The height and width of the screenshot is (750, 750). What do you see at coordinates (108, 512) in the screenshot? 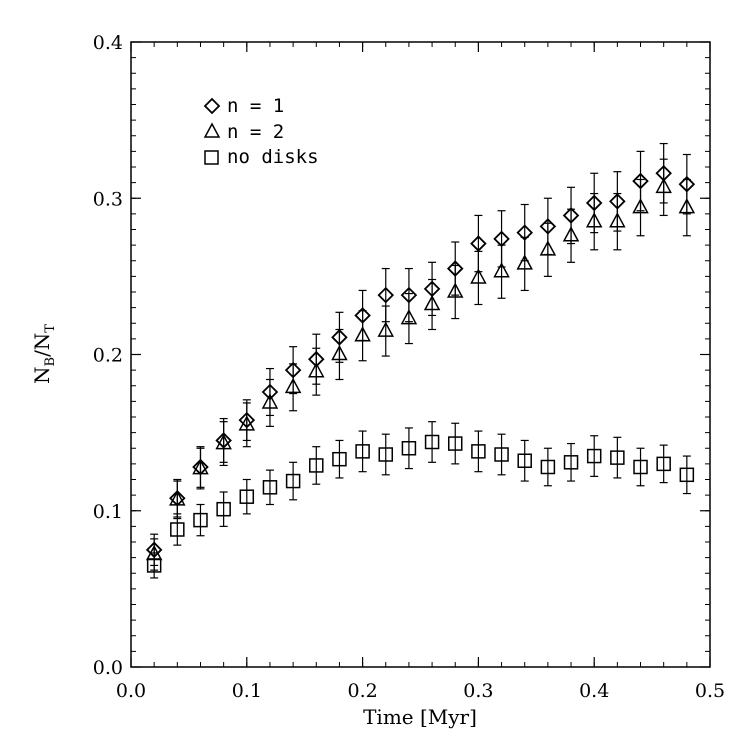
I see `y-tick-label: 0.1` at bounding box center [108, 512].